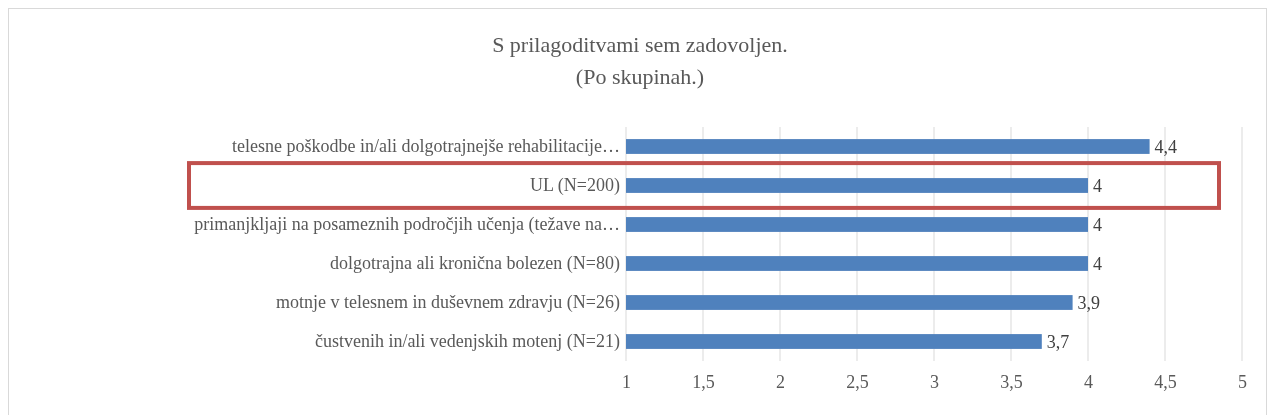 The height and width of the screenshot is (415, 1275). Describe the element at coordinates (857, 381) in the screenshot. I see `x-tick-label: 2,5` at that location.